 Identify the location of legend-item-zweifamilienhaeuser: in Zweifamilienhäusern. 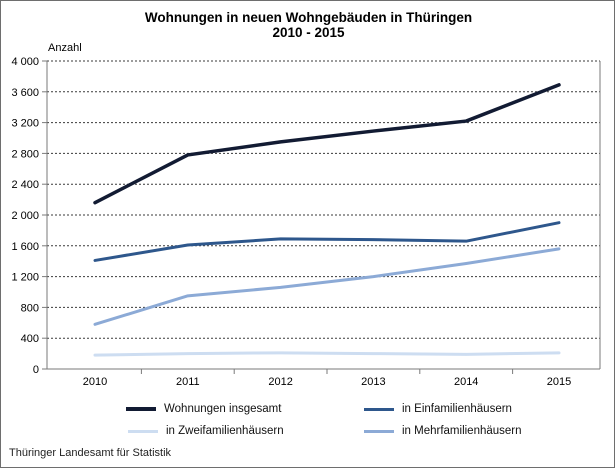
(206, 431).